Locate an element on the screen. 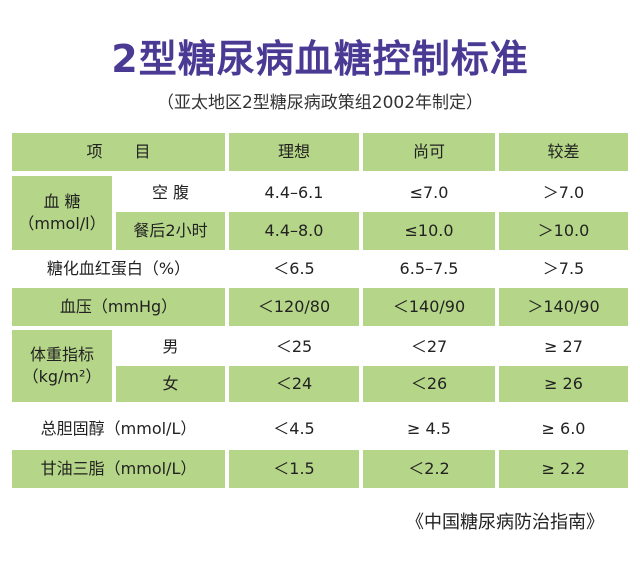  header-ideal: 理想 is located at coordinates (294, 152).